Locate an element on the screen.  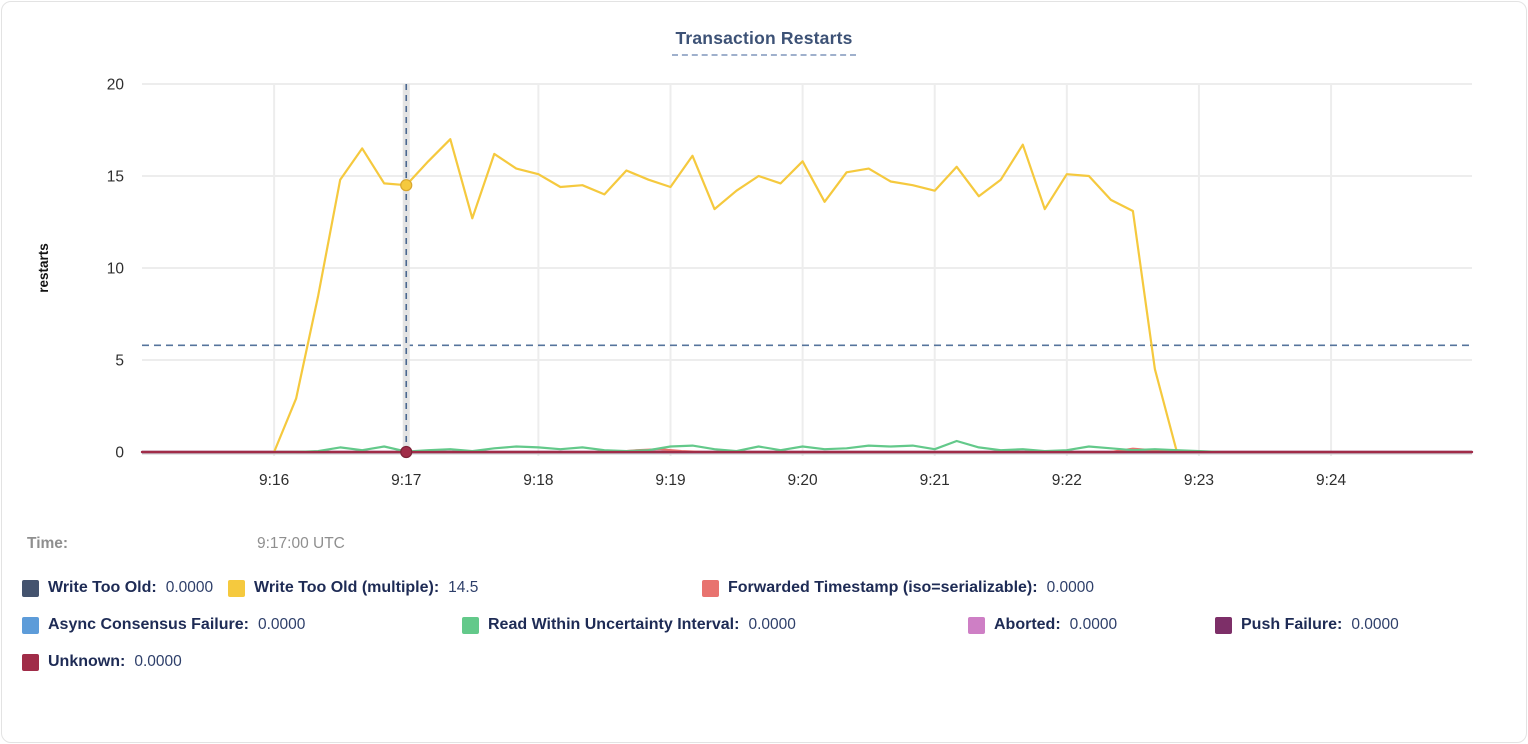
y-tick-label: 10 is located at coordinates (116, 269).